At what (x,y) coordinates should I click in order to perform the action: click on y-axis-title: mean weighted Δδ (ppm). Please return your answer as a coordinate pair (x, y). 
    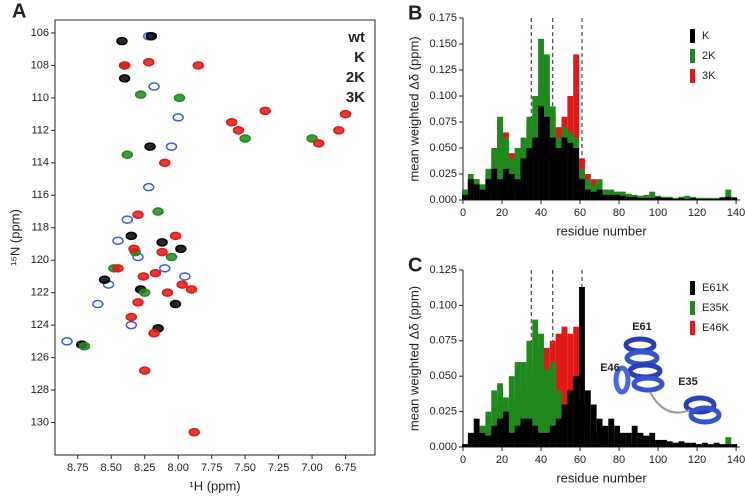
    Looking at the image, I should click on (413, 358).